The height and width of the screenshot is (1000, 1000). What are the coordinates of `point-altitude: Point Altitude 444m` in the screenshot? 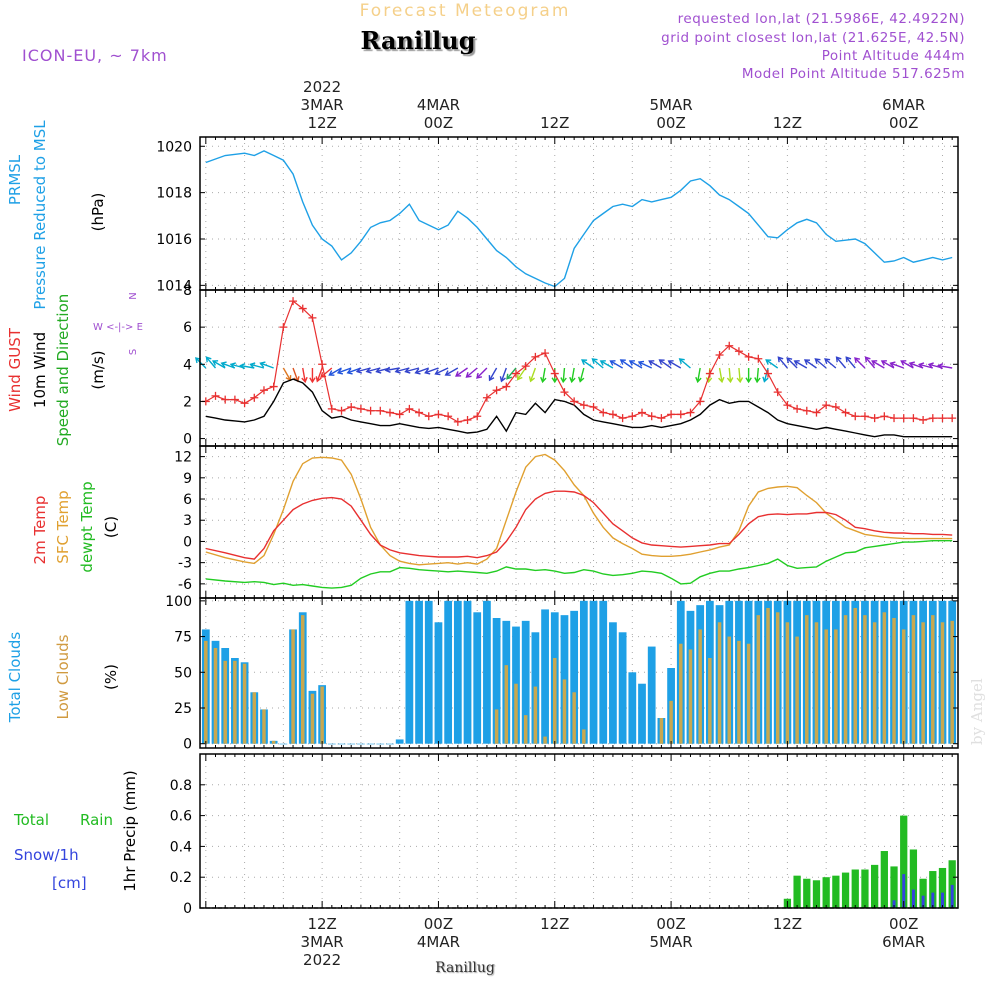 It's located at (893, 56).